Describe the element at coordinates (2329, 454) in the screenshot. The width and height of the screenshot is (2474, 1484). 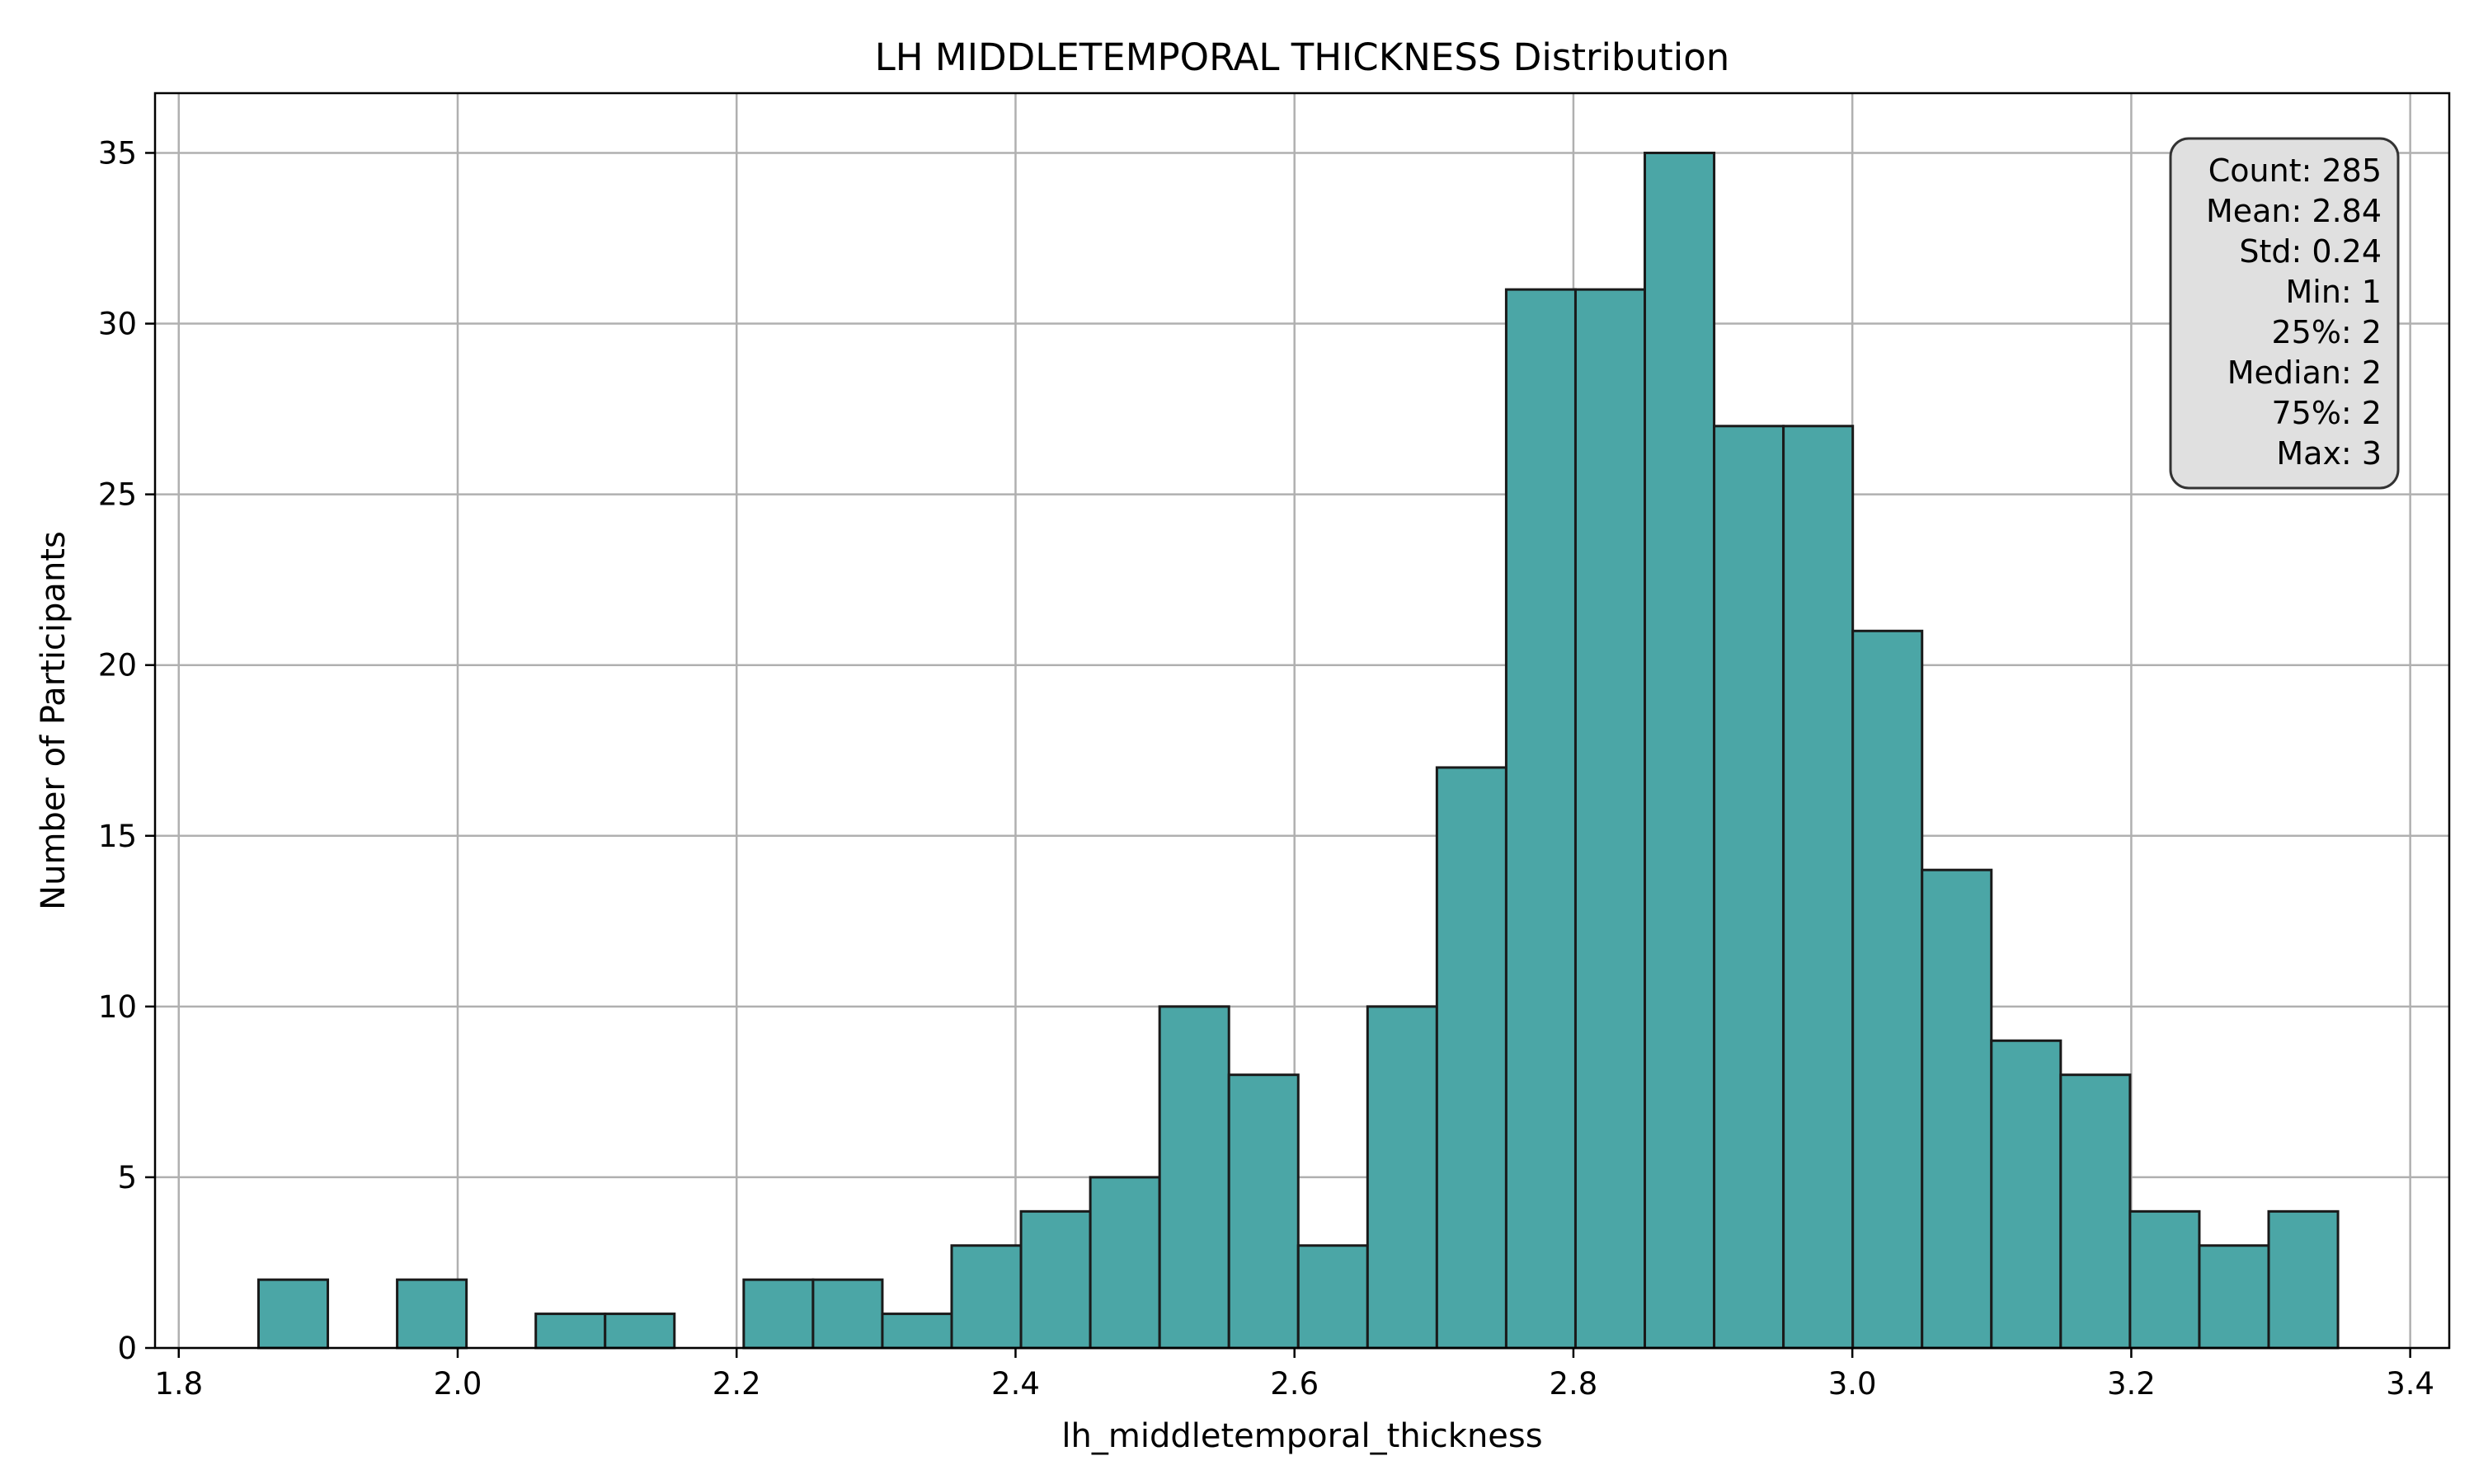
I see `stats-line: Max: 3` at that location.